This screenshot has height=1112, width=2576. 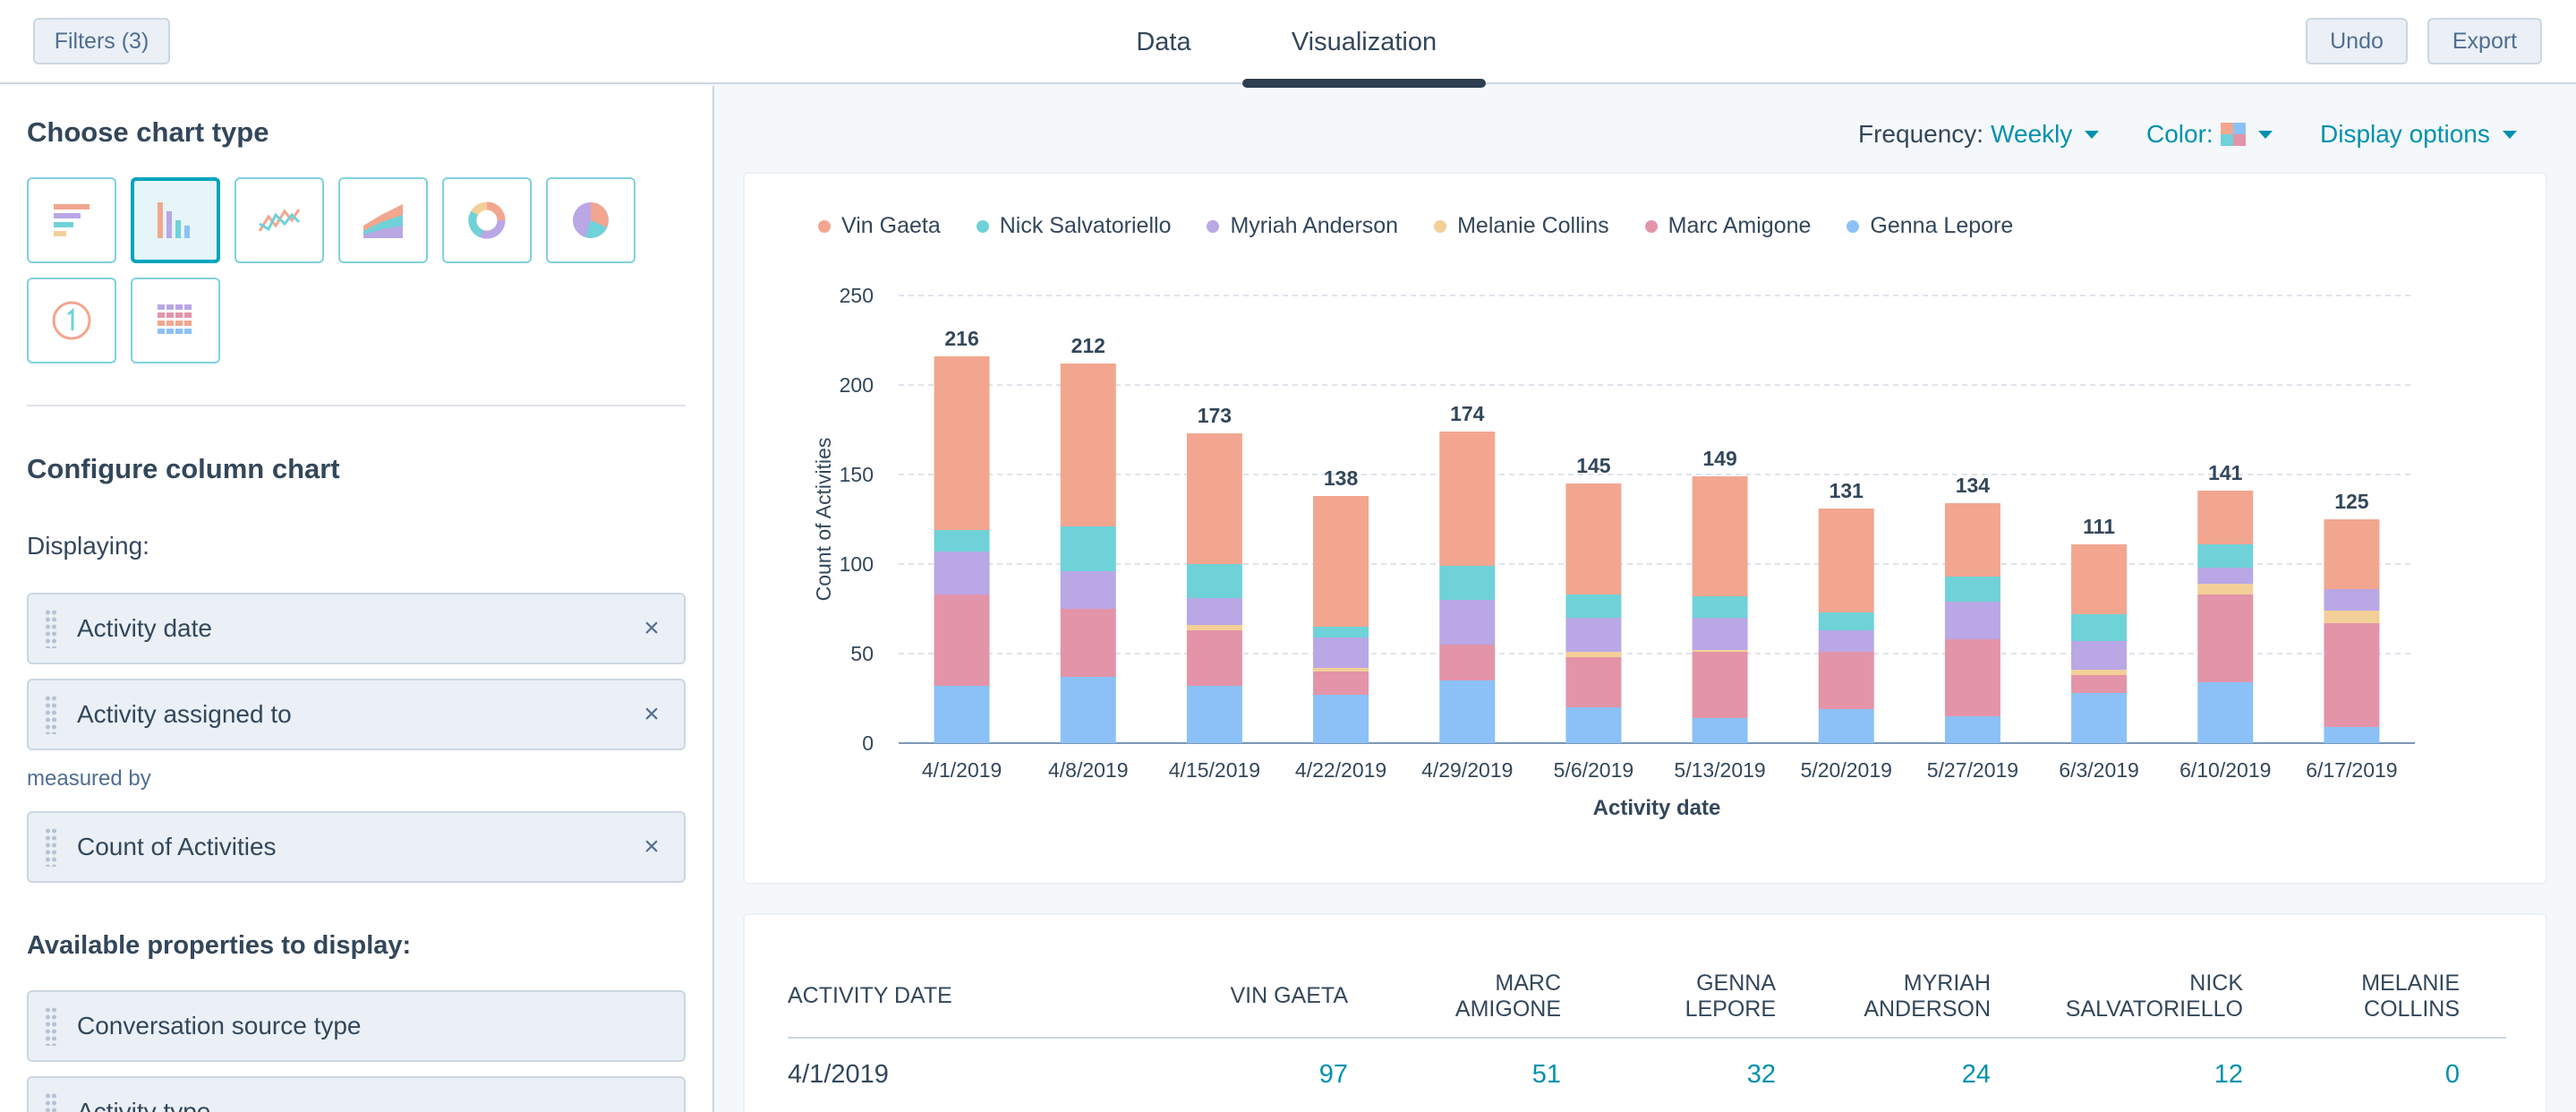 I want to click on column-header: VIN GAETA, so click(x=1289, y=996).